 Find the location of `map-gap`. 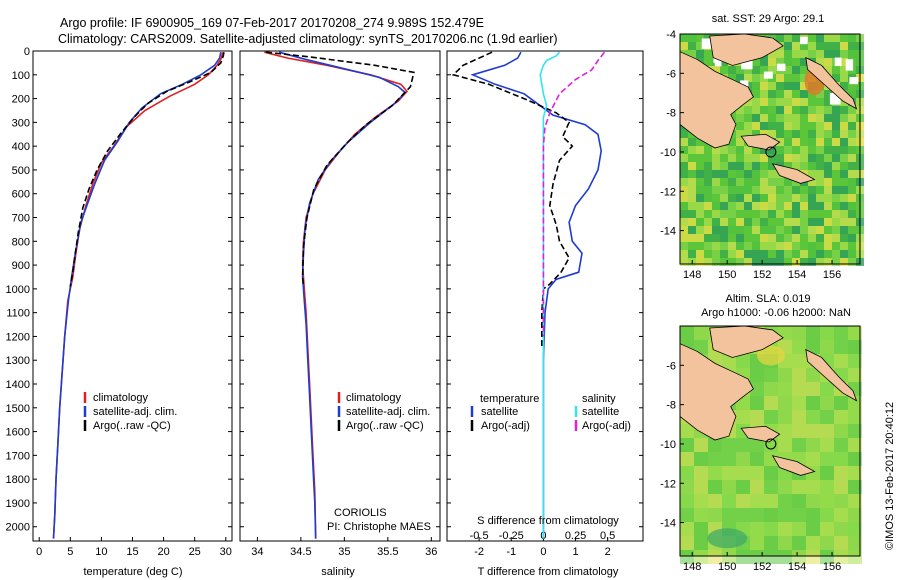

map-gap is located at coordinates (707, 43).